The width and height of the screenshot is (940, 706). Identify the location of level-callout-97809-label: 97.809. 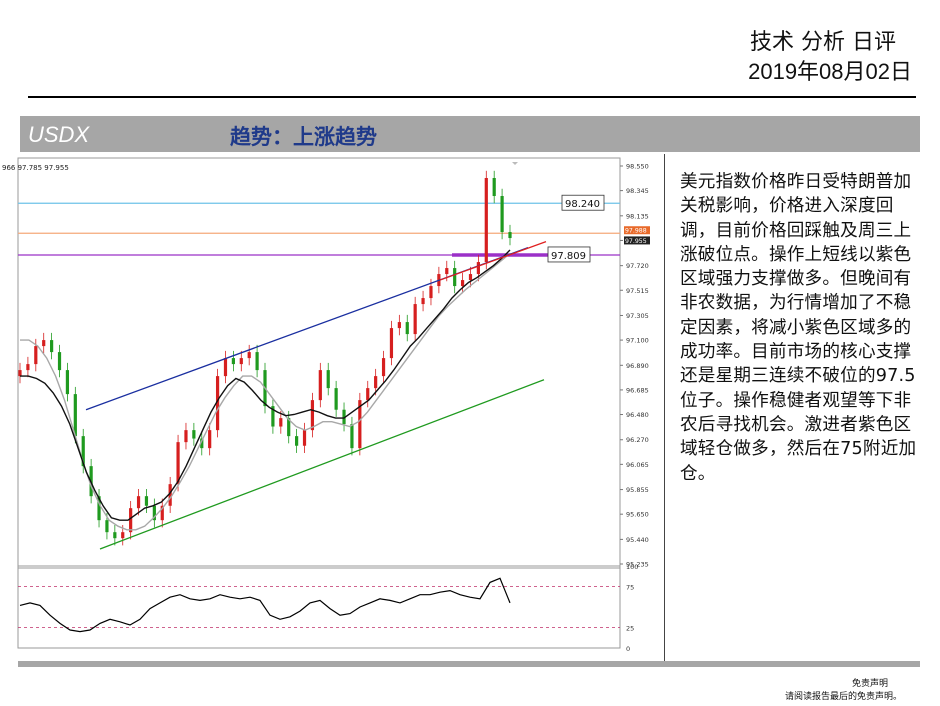
(568, 256).